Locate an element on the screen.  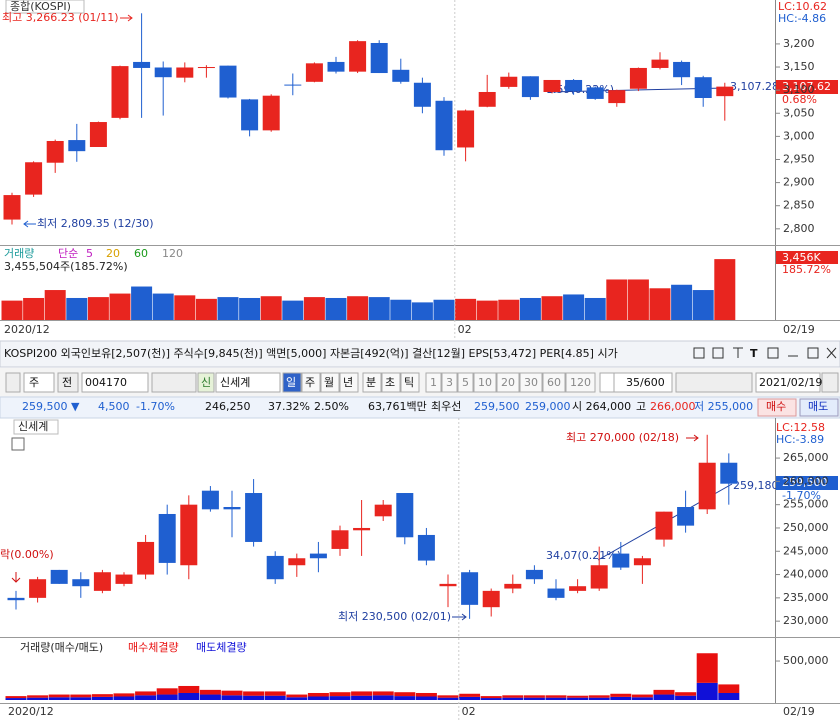
icon: T is located at coordinates (754, 353).